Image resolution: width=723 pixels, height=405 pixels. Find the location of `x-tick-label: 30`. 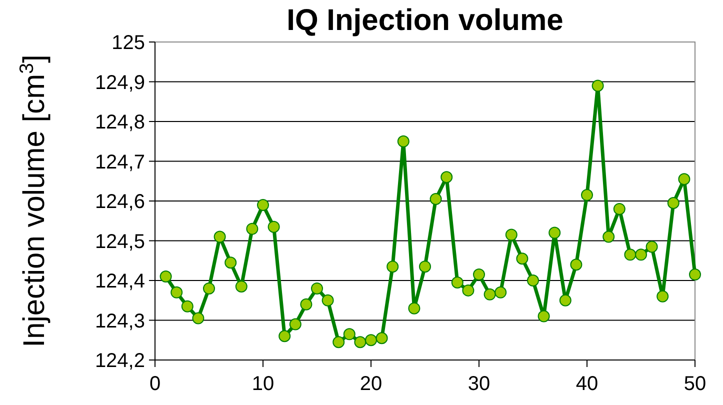

x-tick-label: 30 is located at coordinates (479, 384).